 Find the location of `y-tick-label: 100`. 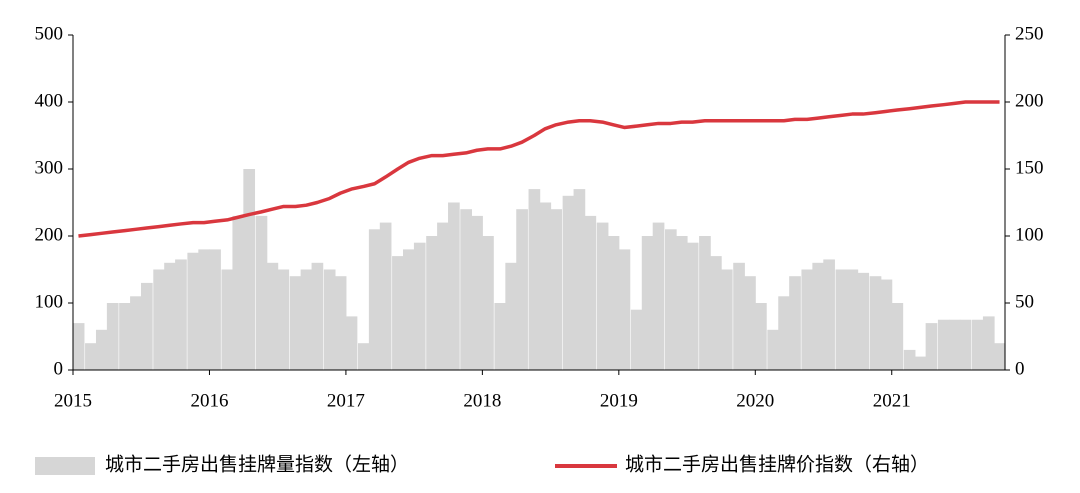

y-tick-label: 100 is located at coordinates (49, 301).